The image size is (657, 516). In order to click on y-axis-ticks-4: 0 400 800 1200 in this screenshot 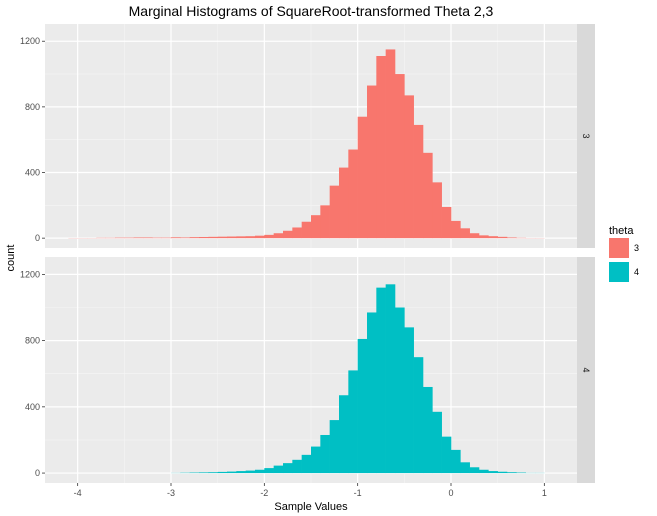, I will do `click(32, 373)`.